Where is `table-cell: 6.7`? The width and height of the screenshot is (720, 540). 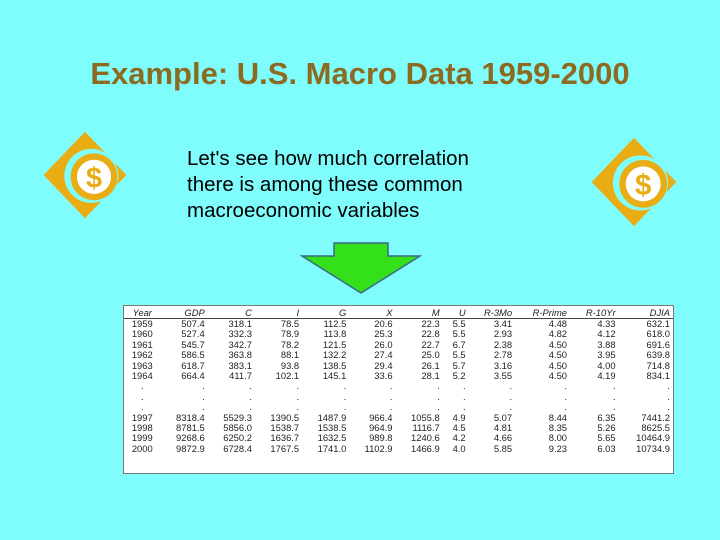
table-cell: 6.7 is located at coordinates (459, 344).